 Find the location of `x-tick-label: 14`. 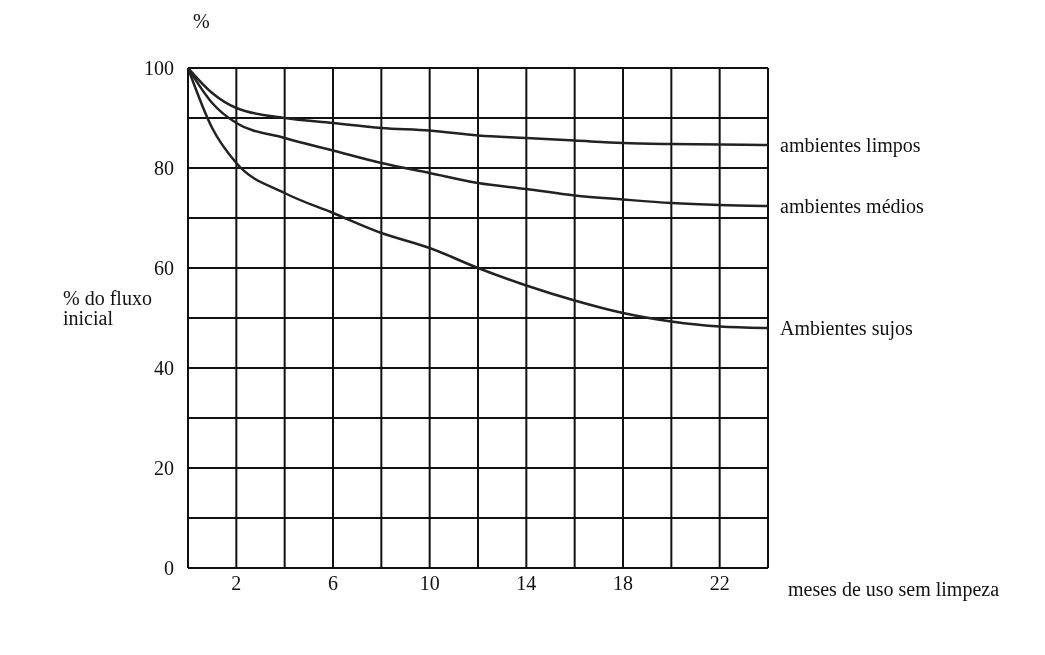

x-tick-label: 14 is located at coordinates (526, 583).